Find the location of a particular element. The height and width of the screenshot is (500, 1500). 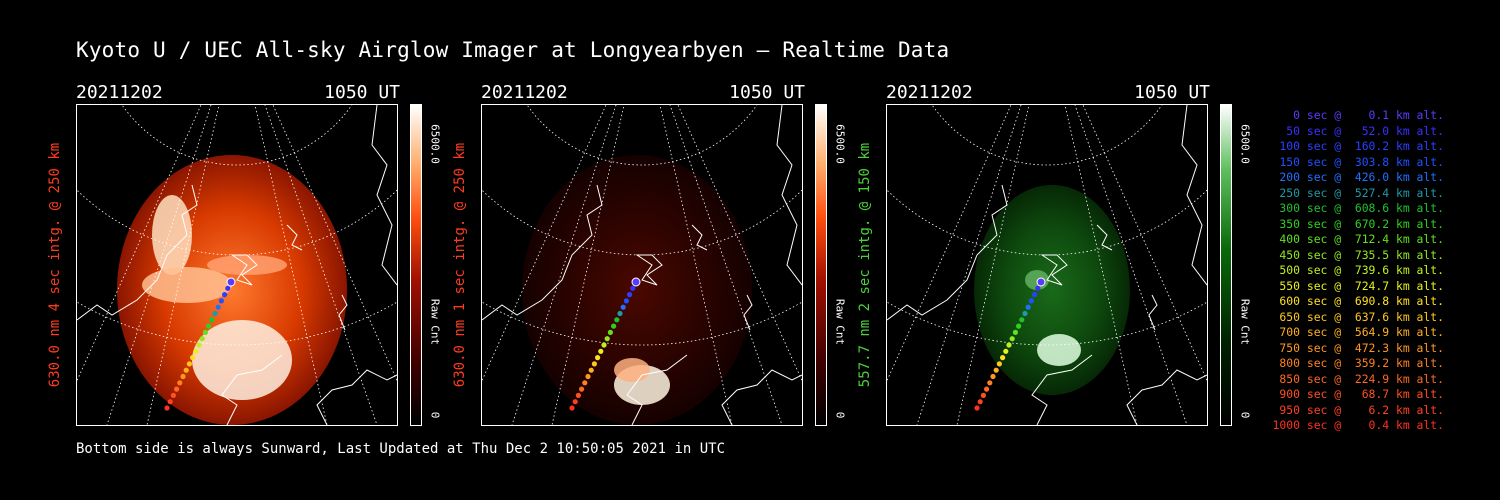

legend-entry: 0 sec @ 0.1 km alt. is located at coordinates (1358, 115).